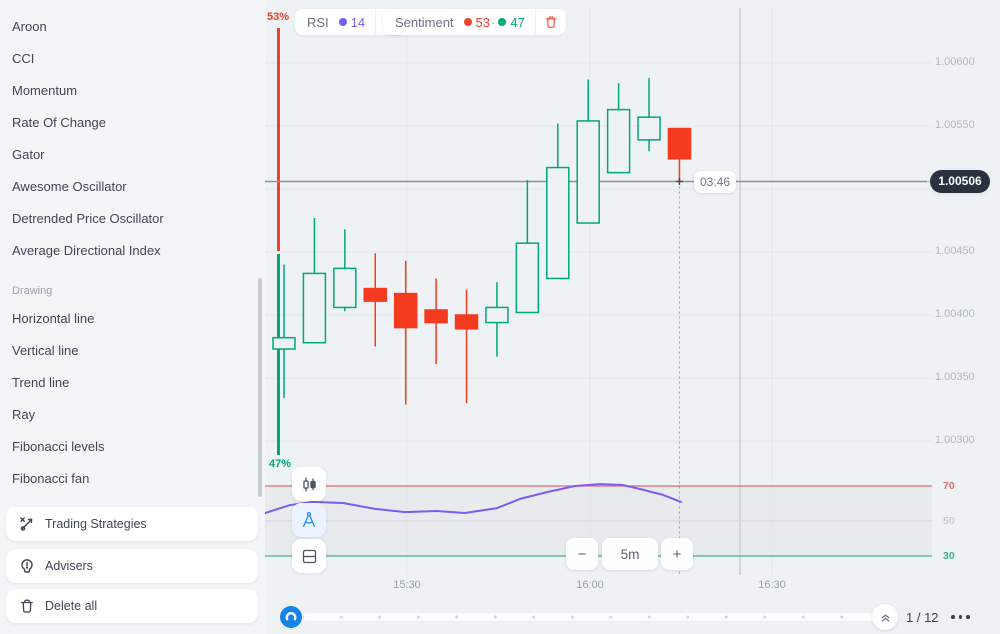  Describe the element at coordinates (32, 291) in the screenshot. I see `drawing-section-label: Drawing` at that location.